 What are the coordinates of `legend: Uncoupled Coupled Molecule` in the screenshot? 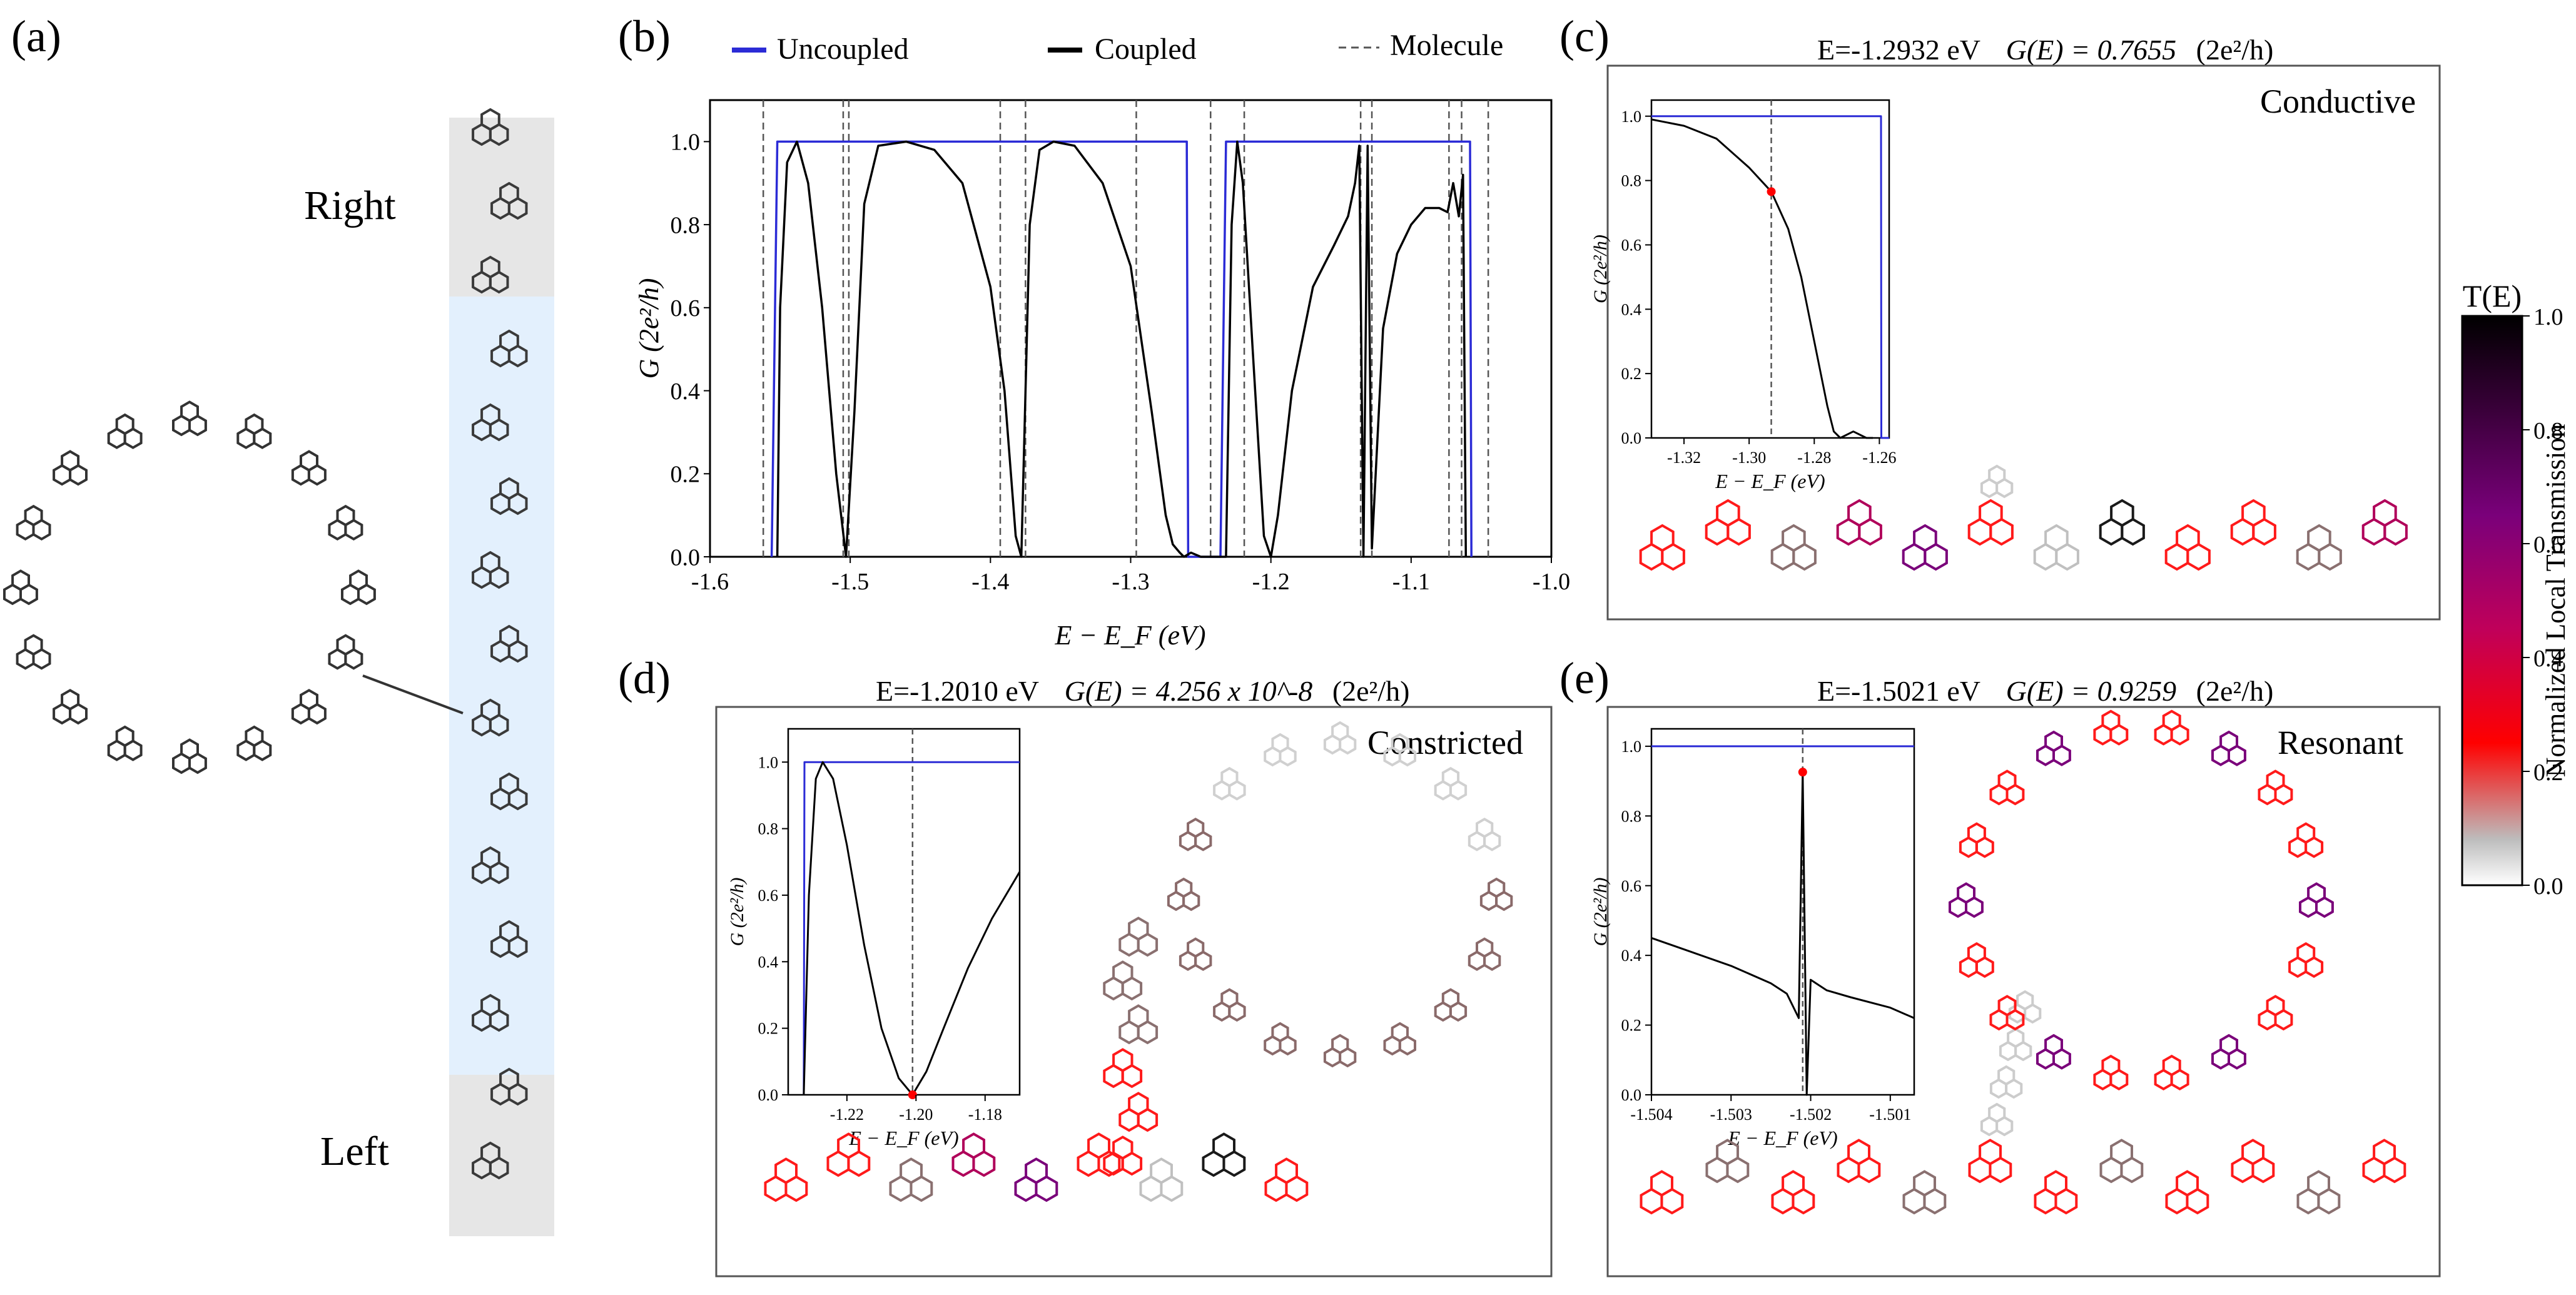 It's located at (1117, 47).